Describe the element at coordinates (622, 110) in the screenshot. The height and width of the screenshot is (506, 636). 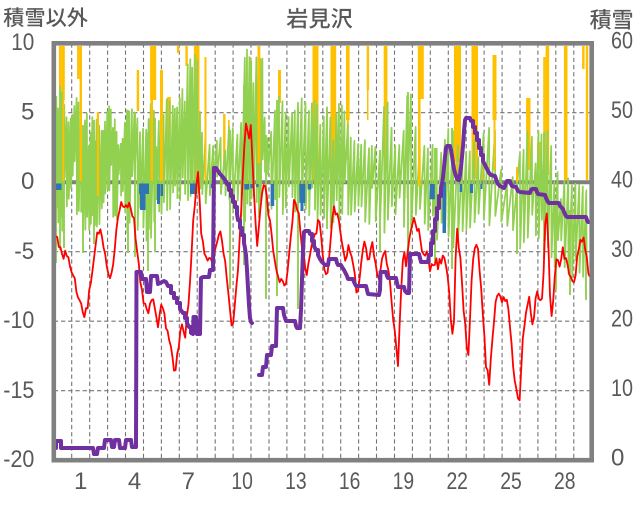
I see `svg-text: 50` at that location.